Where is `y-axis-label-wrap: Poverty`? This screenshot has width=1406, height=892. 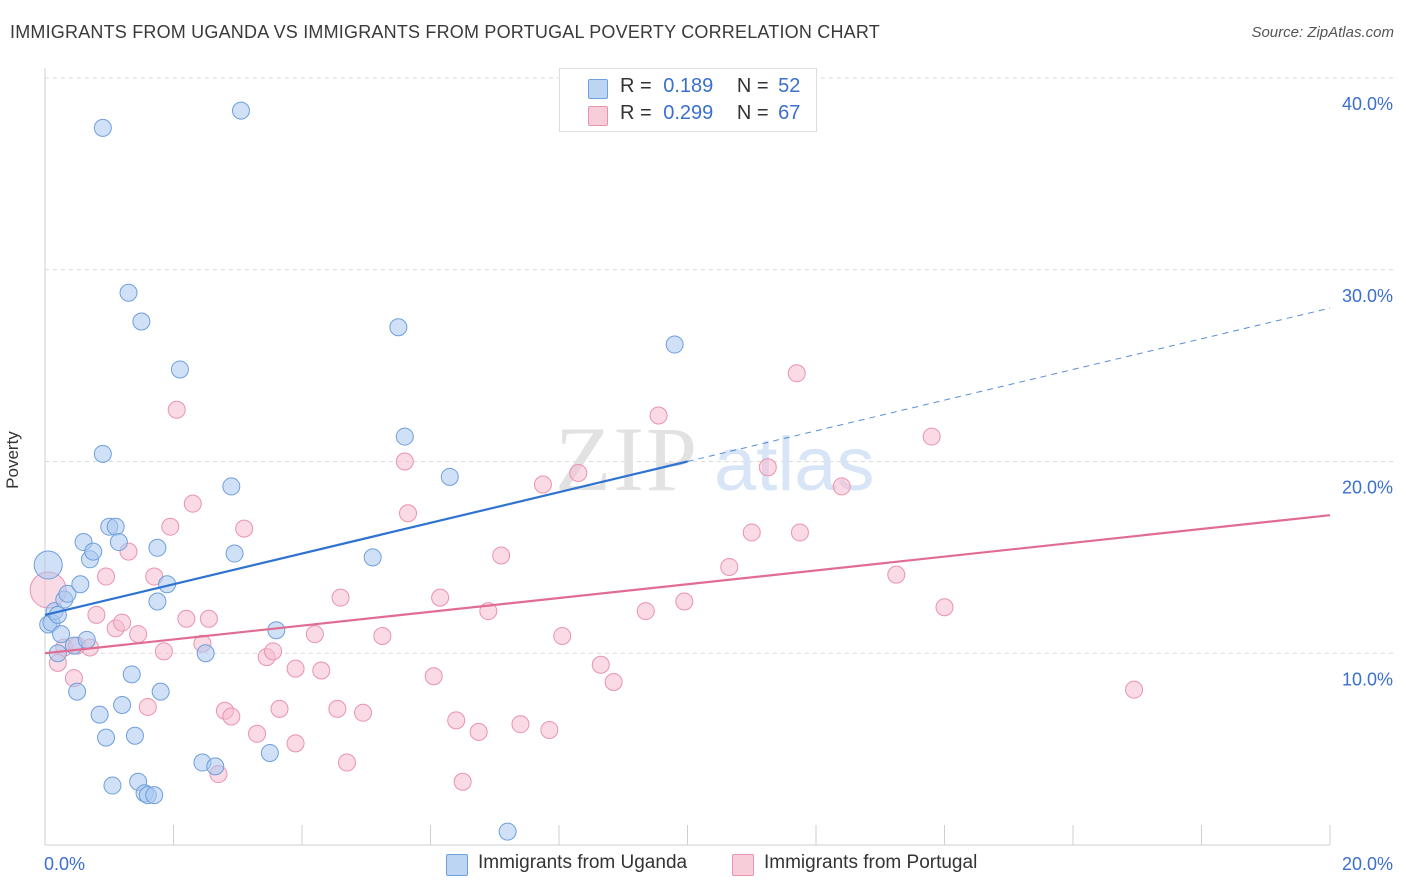 y-axis-label-wrap: Poverty is located at coordinates (23, 460).